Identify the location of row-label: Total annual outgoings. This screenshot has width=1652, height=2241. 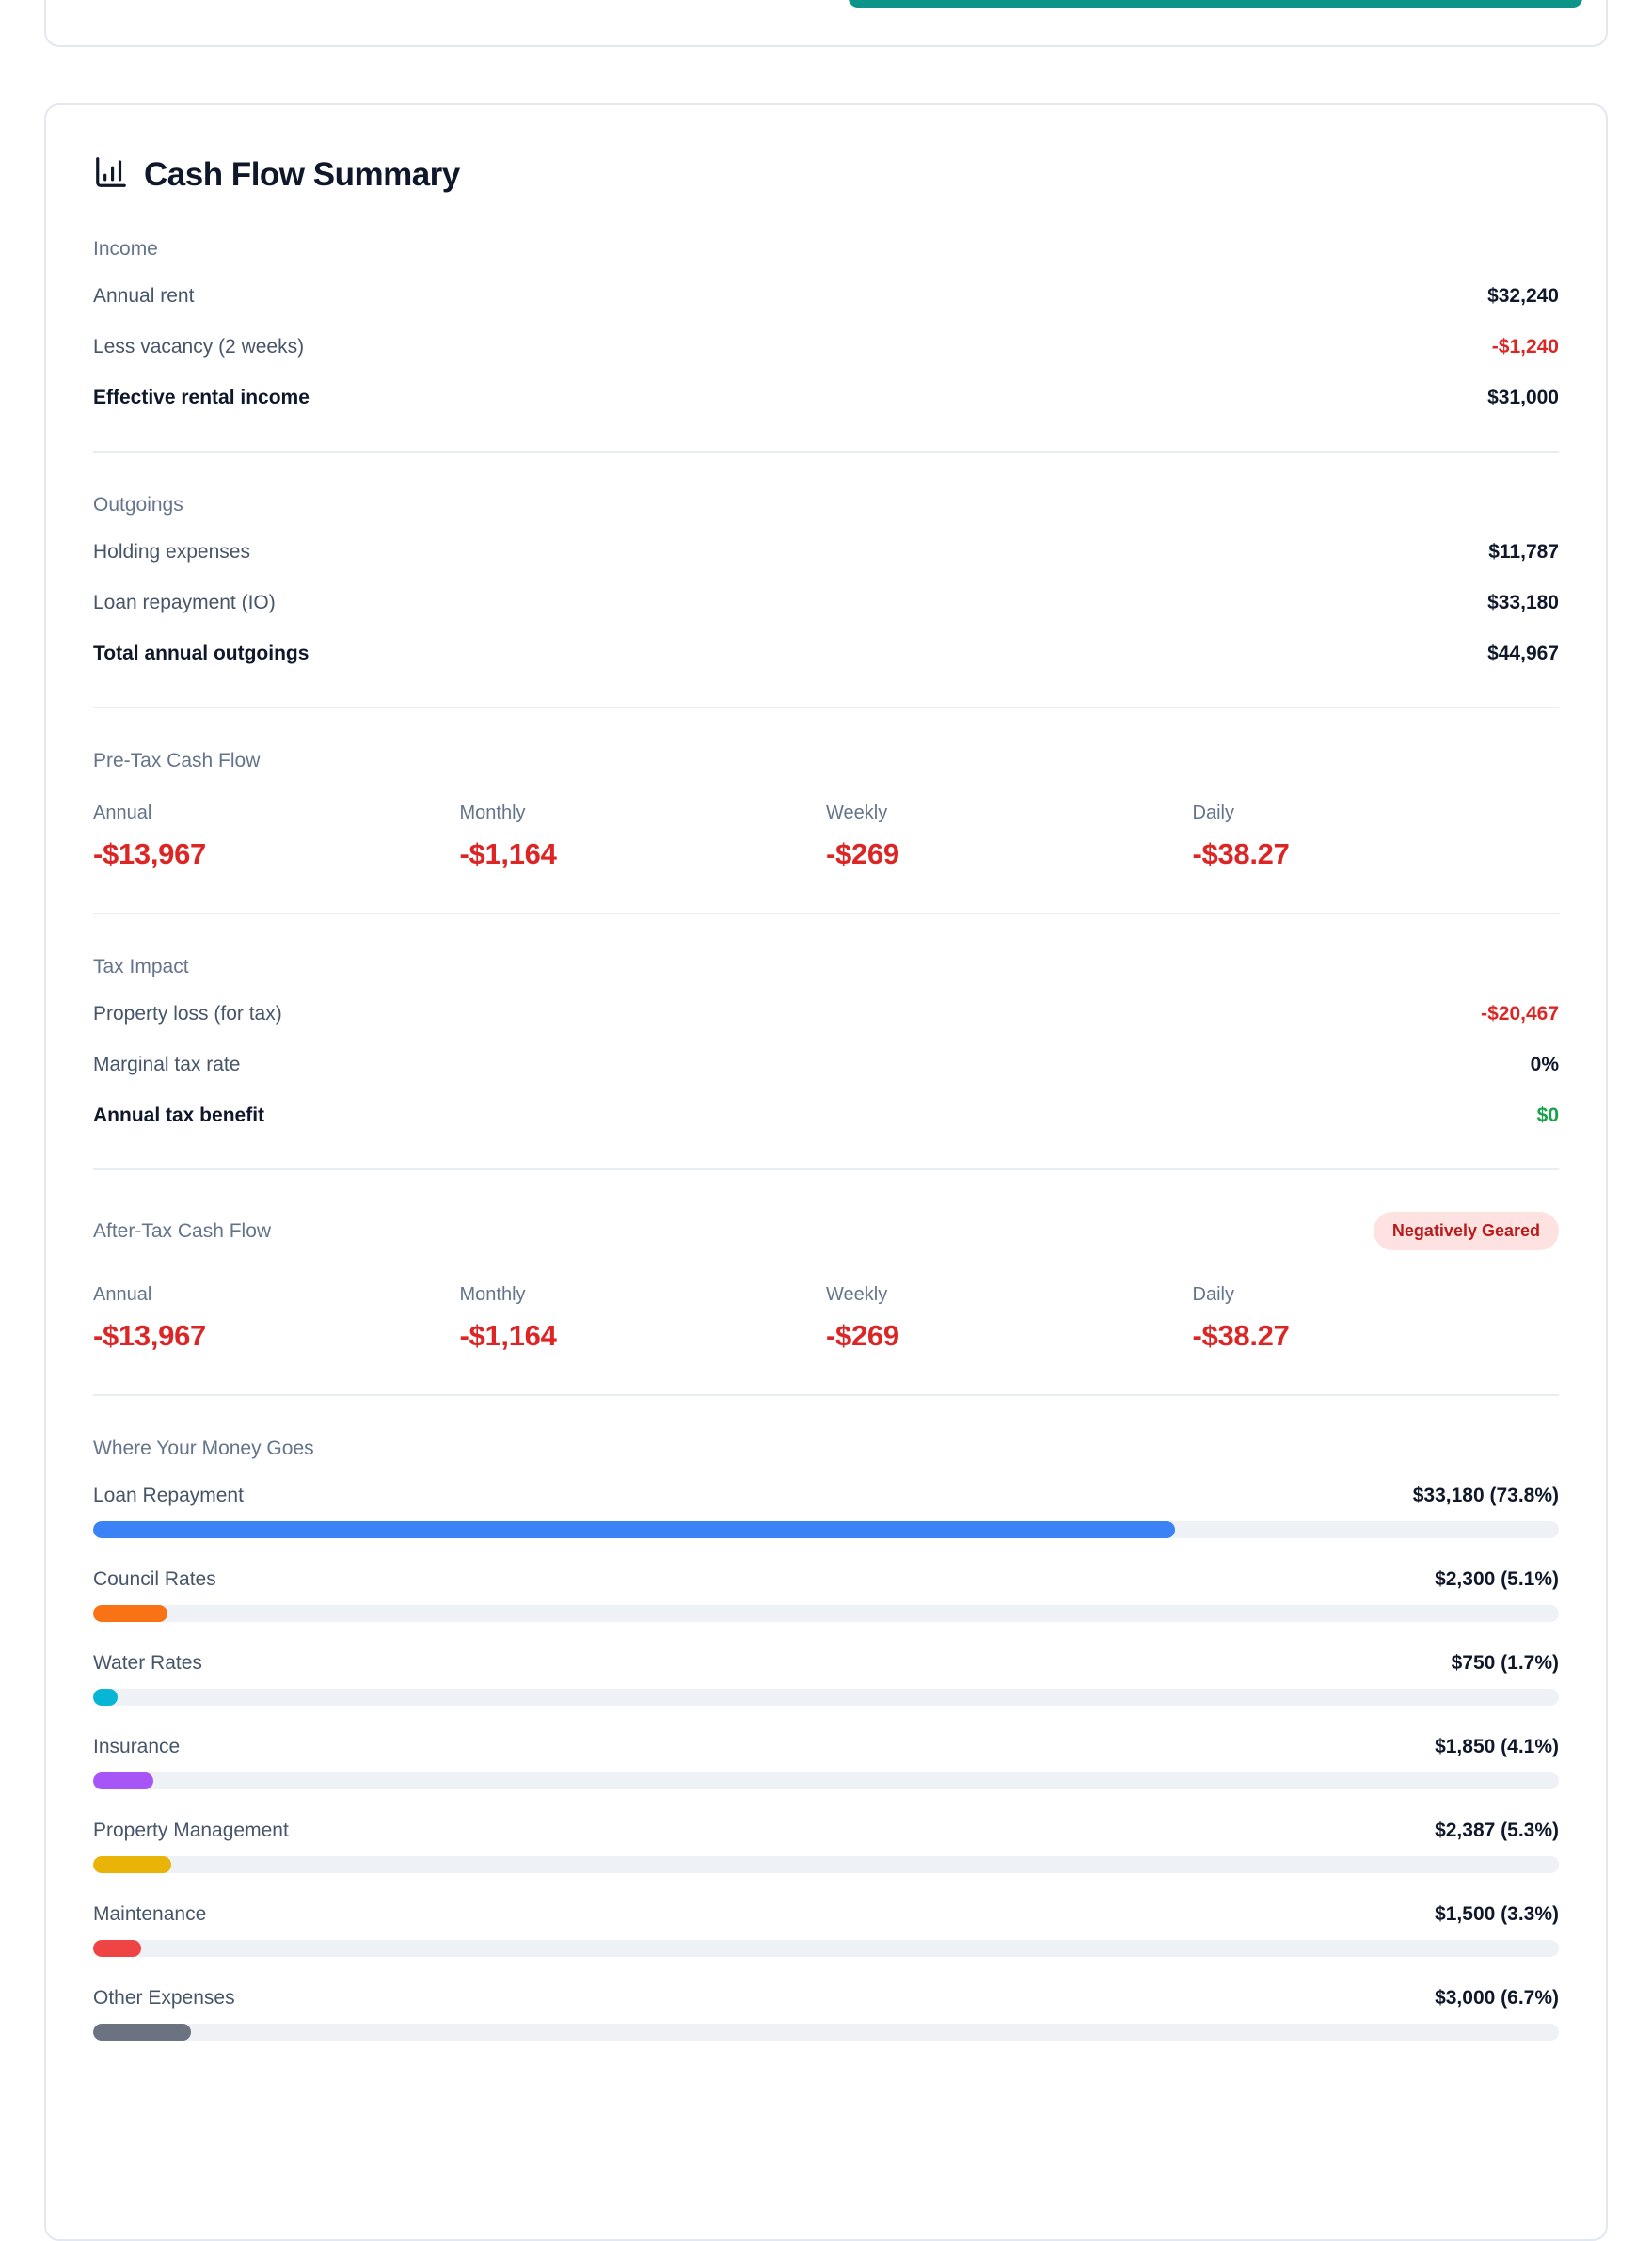
(201, 653).